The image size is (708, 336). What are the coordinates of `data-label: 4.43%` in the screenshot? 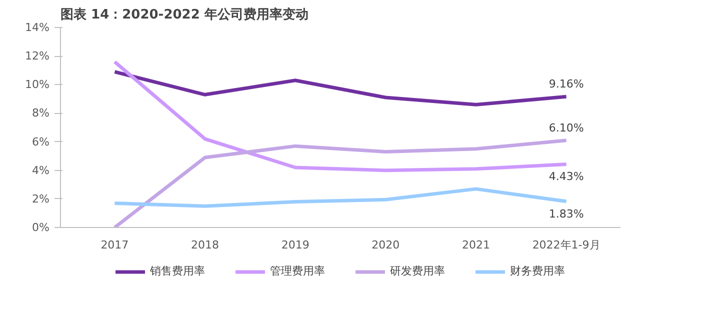 It's located at (566, 177).